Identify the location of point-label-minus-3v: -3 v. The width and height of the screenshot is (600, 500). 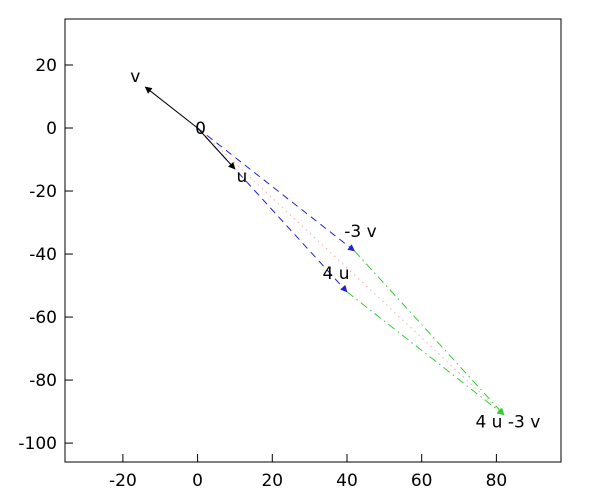
(360, 232).